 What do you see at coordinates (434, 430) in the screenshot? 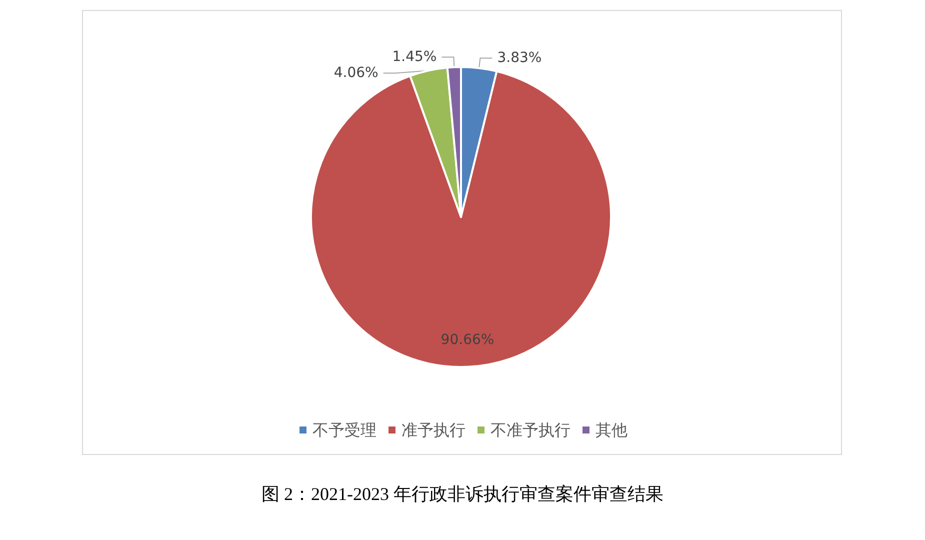
I see `legend-label: 准予执行` at bounding box center [434, 430].